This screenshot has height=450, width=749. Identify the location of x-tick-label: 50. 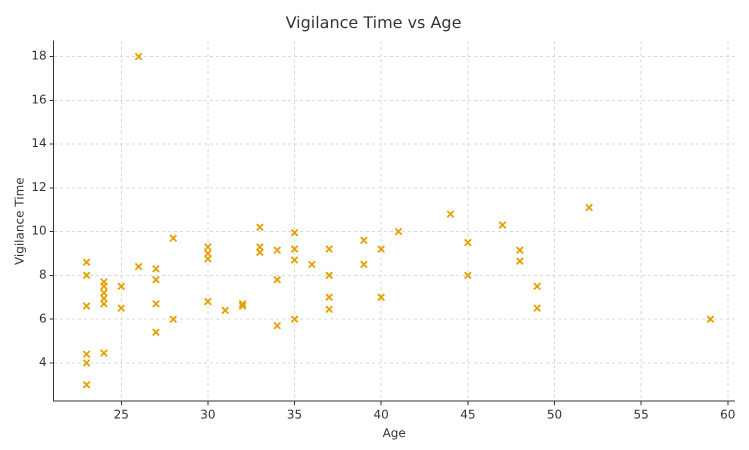
(554, 415).